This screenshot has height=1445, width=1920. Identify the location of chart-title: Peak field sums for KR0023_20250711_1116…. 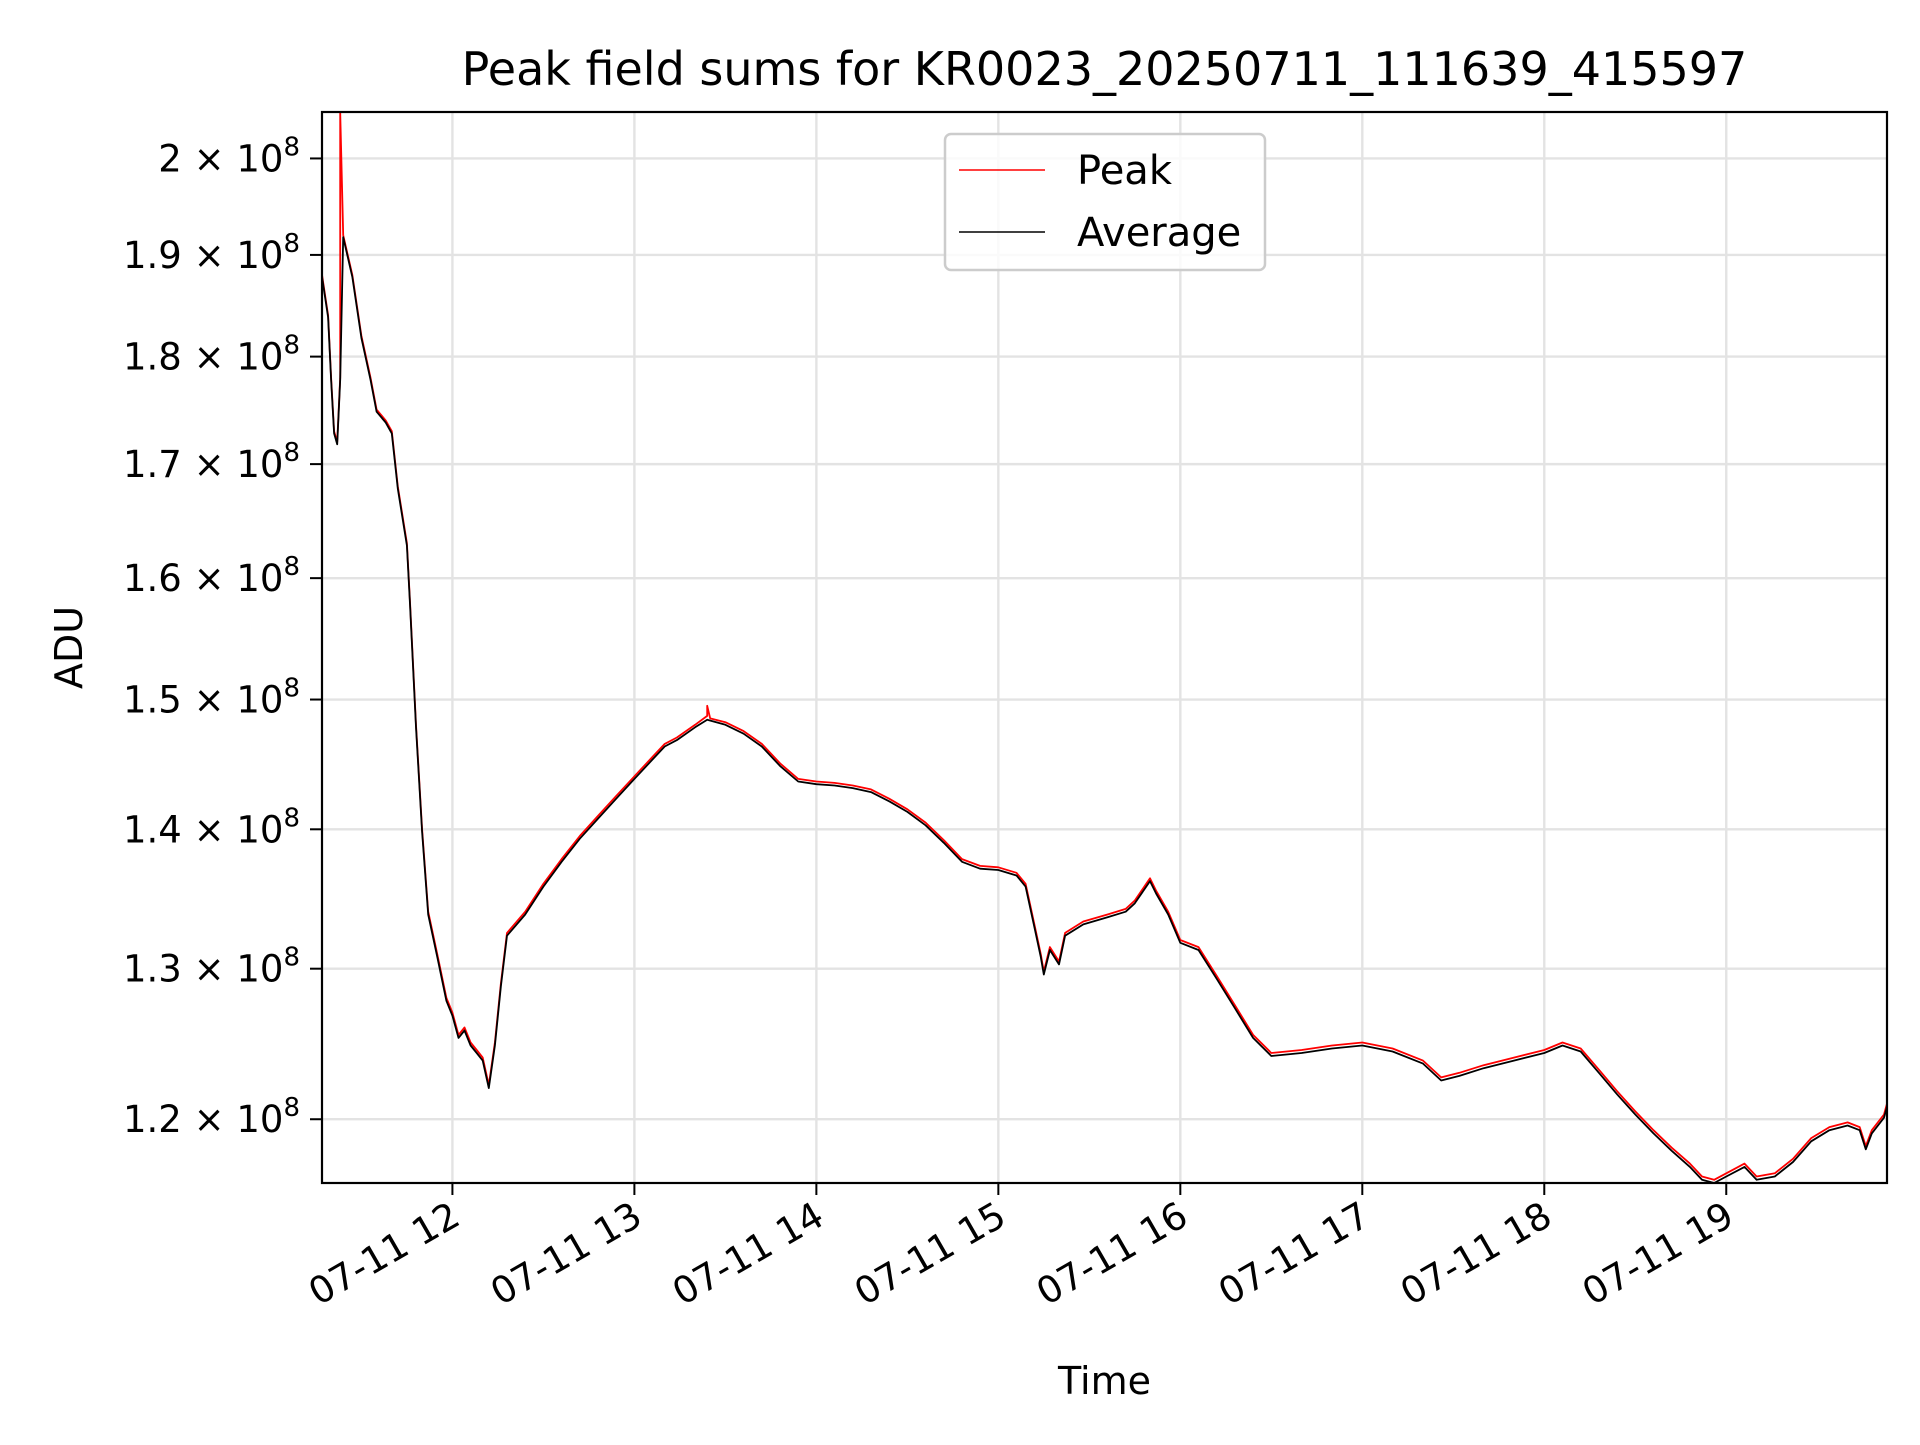
(1105, 69).